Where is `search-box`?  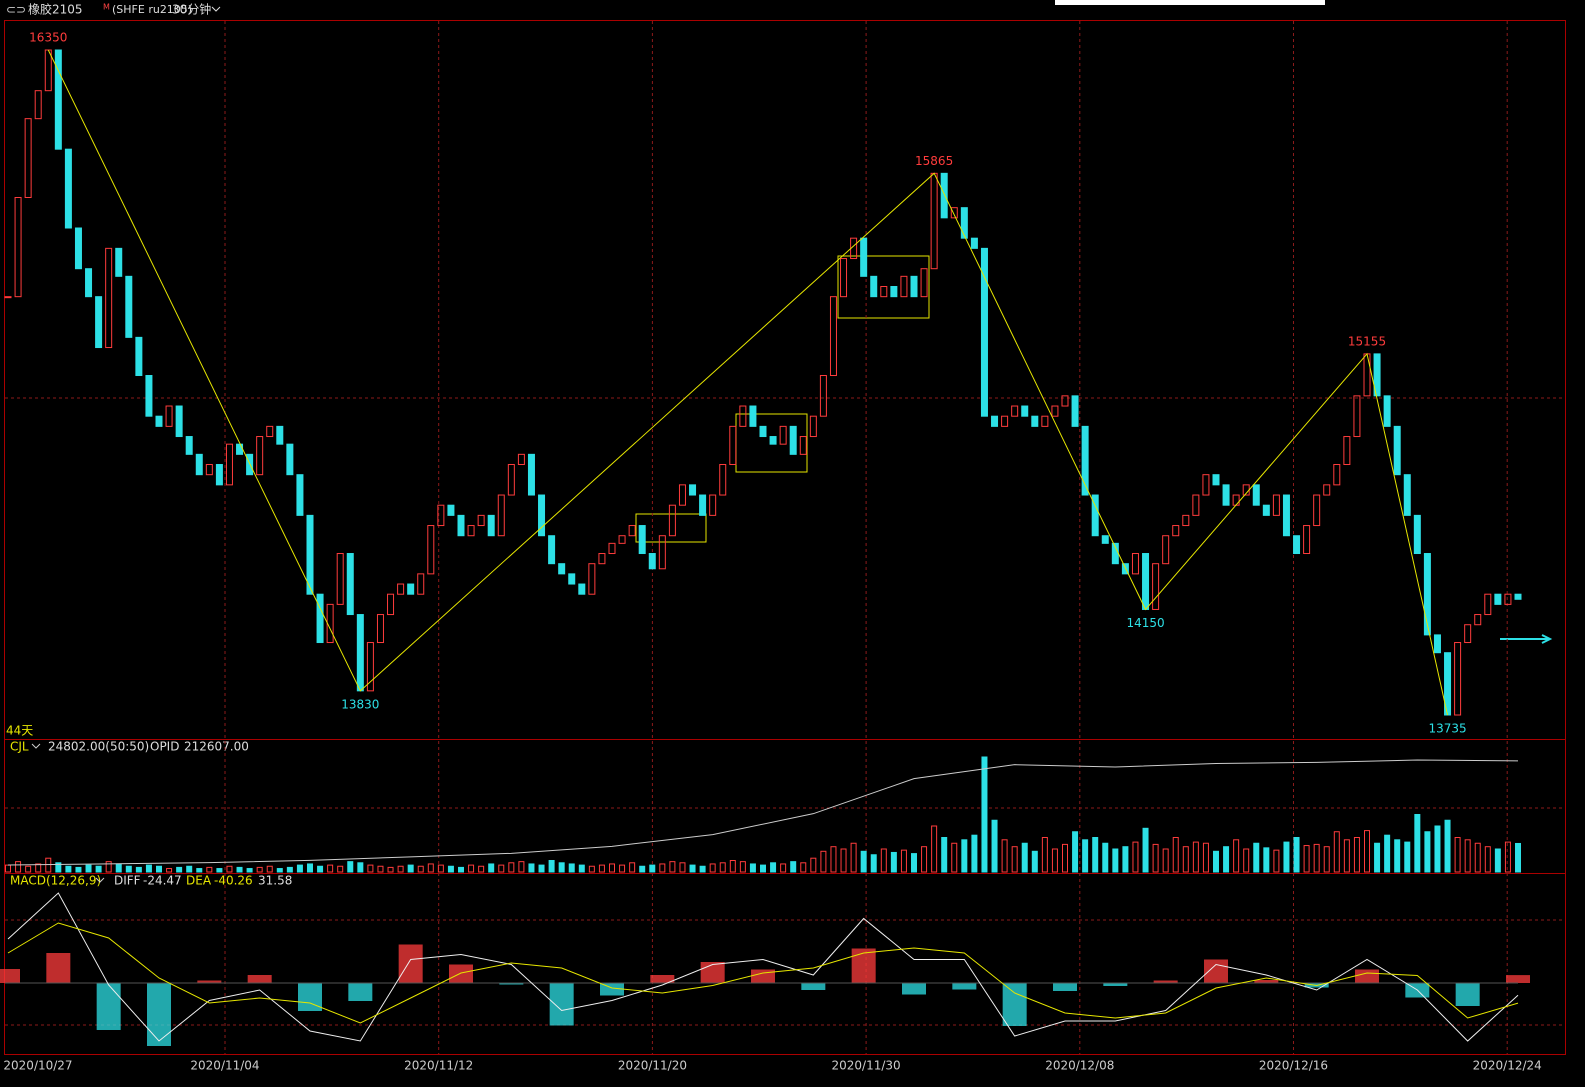 search-box is located at coordinates (1190, 2).